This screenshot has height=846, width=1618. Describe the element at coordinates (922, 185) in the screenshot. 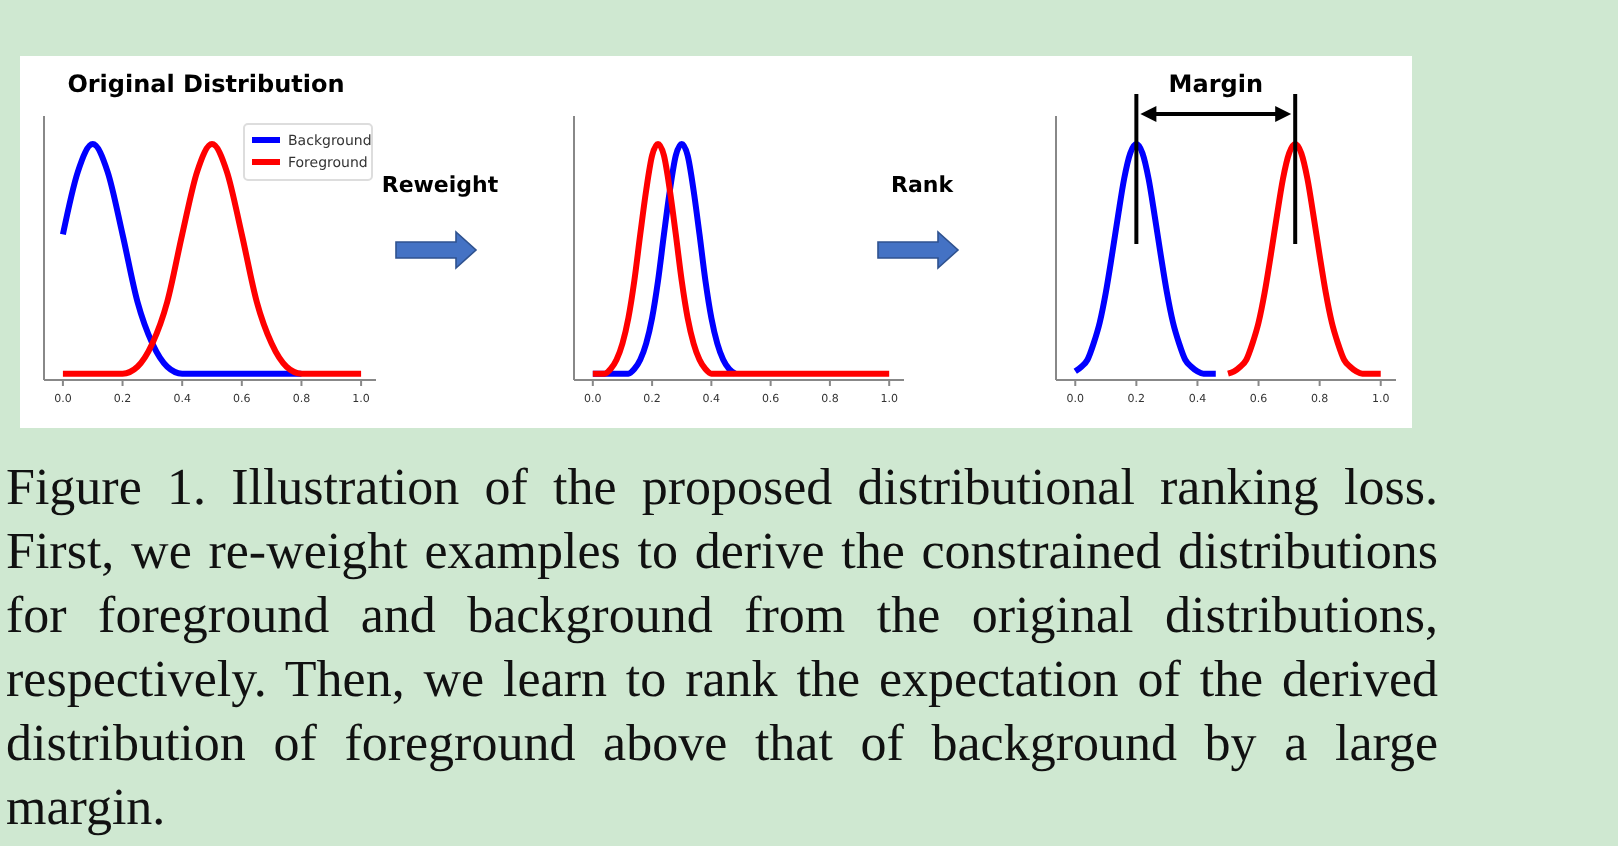

I see `annotation: Rank` at that location.